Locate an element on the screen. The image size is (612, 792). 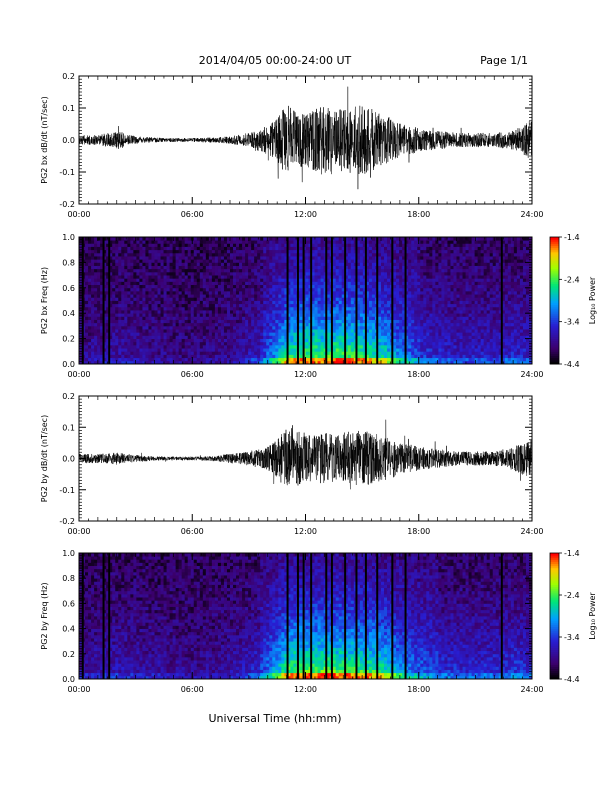
x-tick-label: 00:00 is located at coordinates (78, 214).